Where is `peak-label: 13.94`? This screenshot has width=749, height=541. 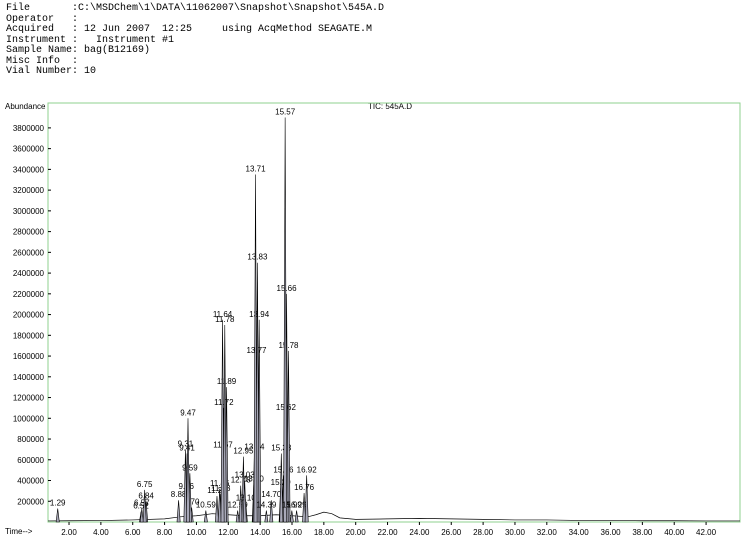
peak-label: 13.94 is located at coordinates (259, 314).